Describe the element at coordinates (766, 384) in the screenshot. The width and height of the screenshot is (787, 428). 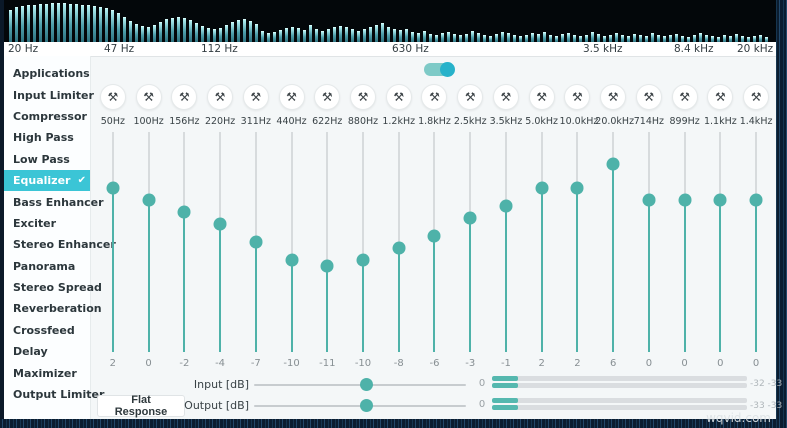
I see `input-level-values: -32 -33` at that location.